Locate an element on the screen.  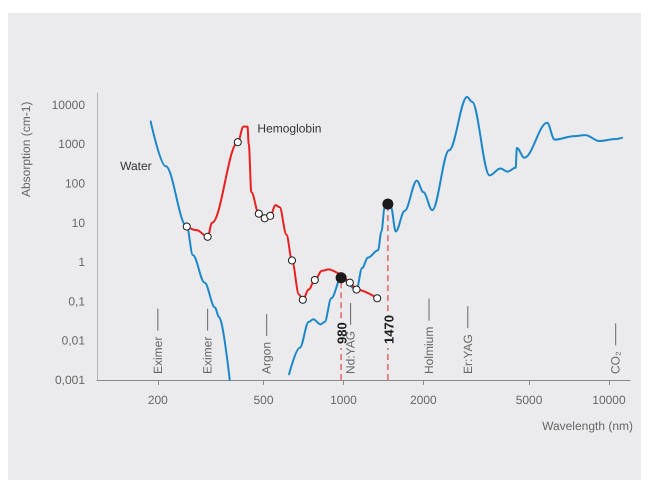
ref-line-label: Holmium is located at coordinates (429, 350).